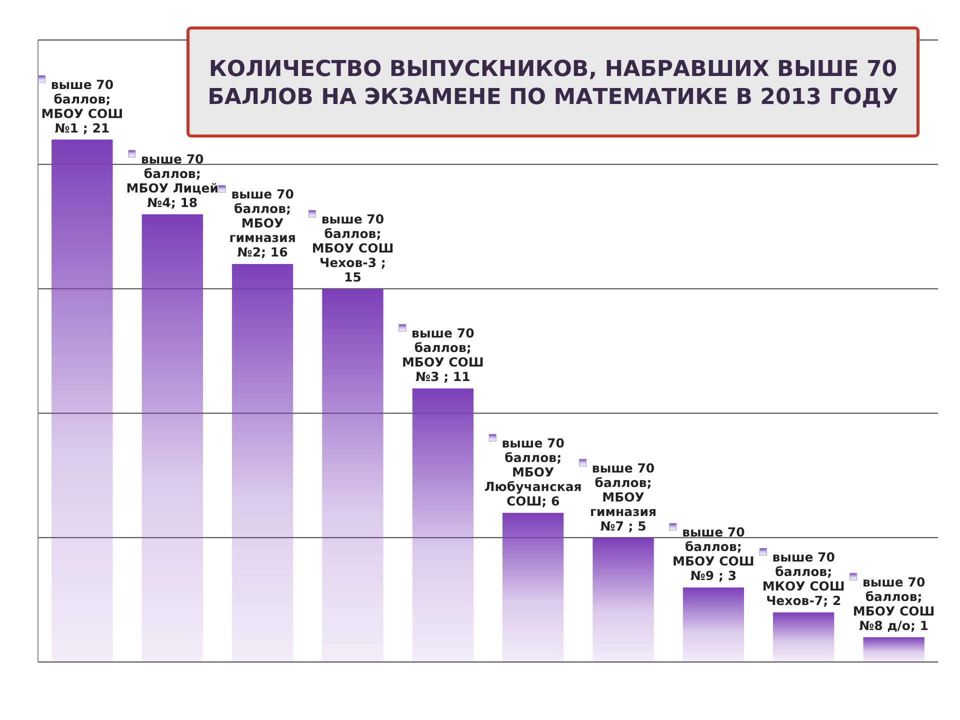 This screenshot has width=960, height=720. Describe the element at coordinates (262, 223) in the screenshot. I see `data-label: выше 70 баллов; МБОУ гимназия №2; 16` at that location.